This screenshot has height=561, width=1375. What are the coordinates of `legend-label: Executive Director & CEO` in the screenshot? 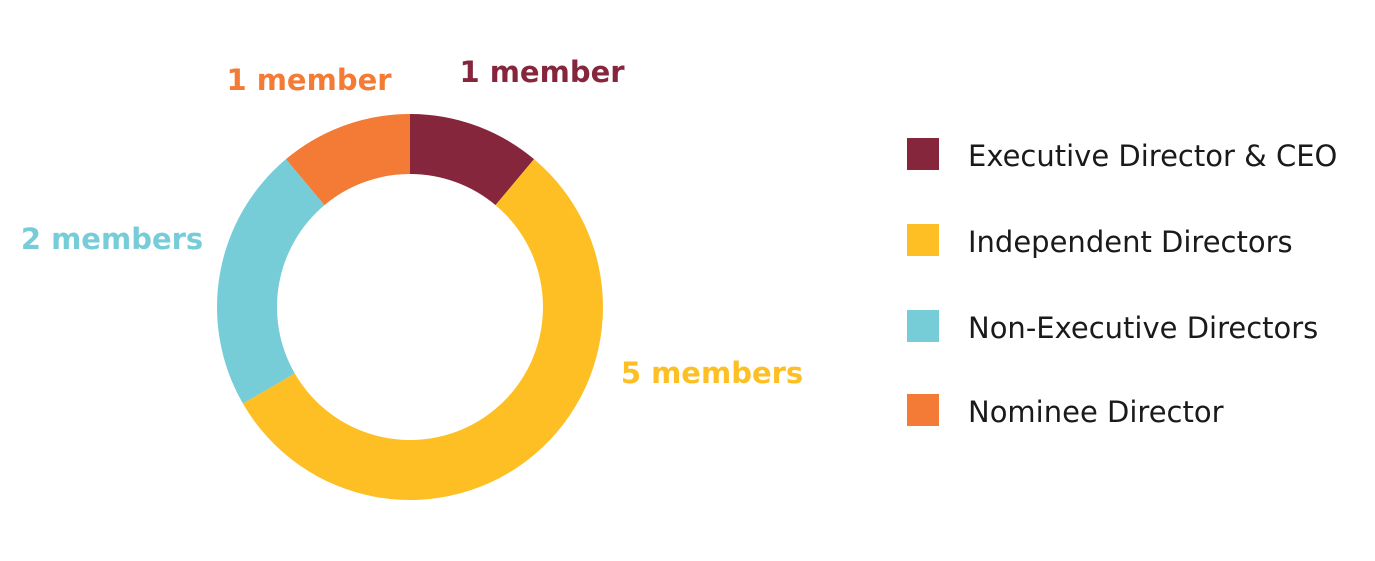 It's located at (1152, 156).